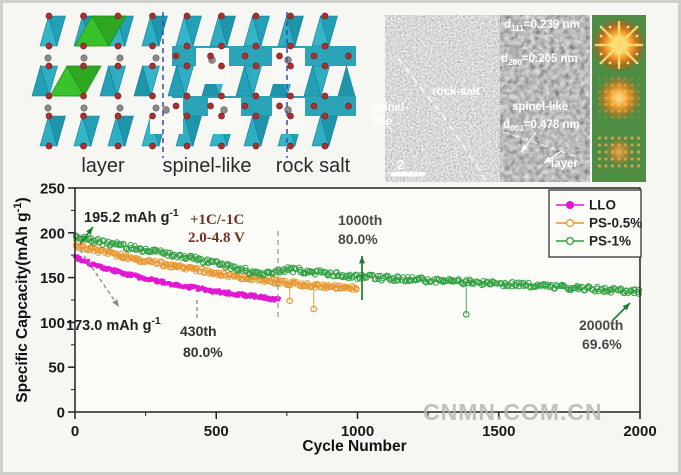  What do you see at coordinates (216, 238) in the screenshot?
I see `annotation-2.0-4.8-v: 2.0-4.8 V` at bounding box center [216, 238].